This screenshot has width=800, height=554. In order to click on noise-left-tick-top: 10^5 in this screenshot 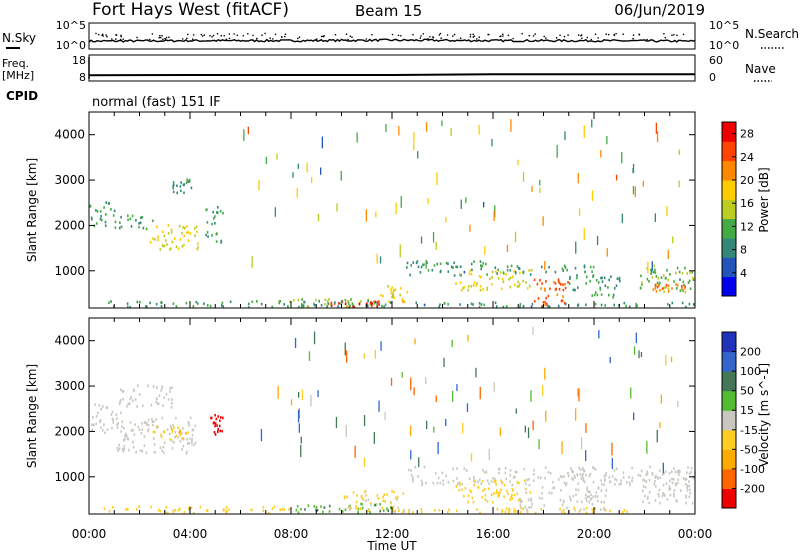, I will do `click(71, 25)`.